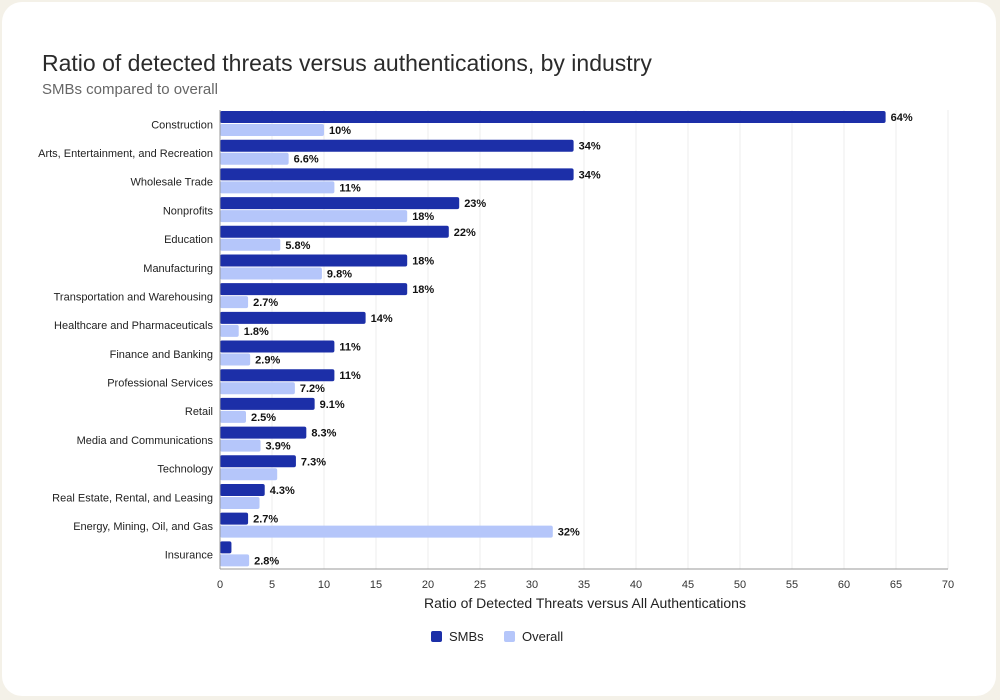 The height and width of the screenshot is (700, 1000). What do you see at coordinates (792, 585) in the screenshot?
I see `x-tick-label: 55` at bounding box center [792, 585].